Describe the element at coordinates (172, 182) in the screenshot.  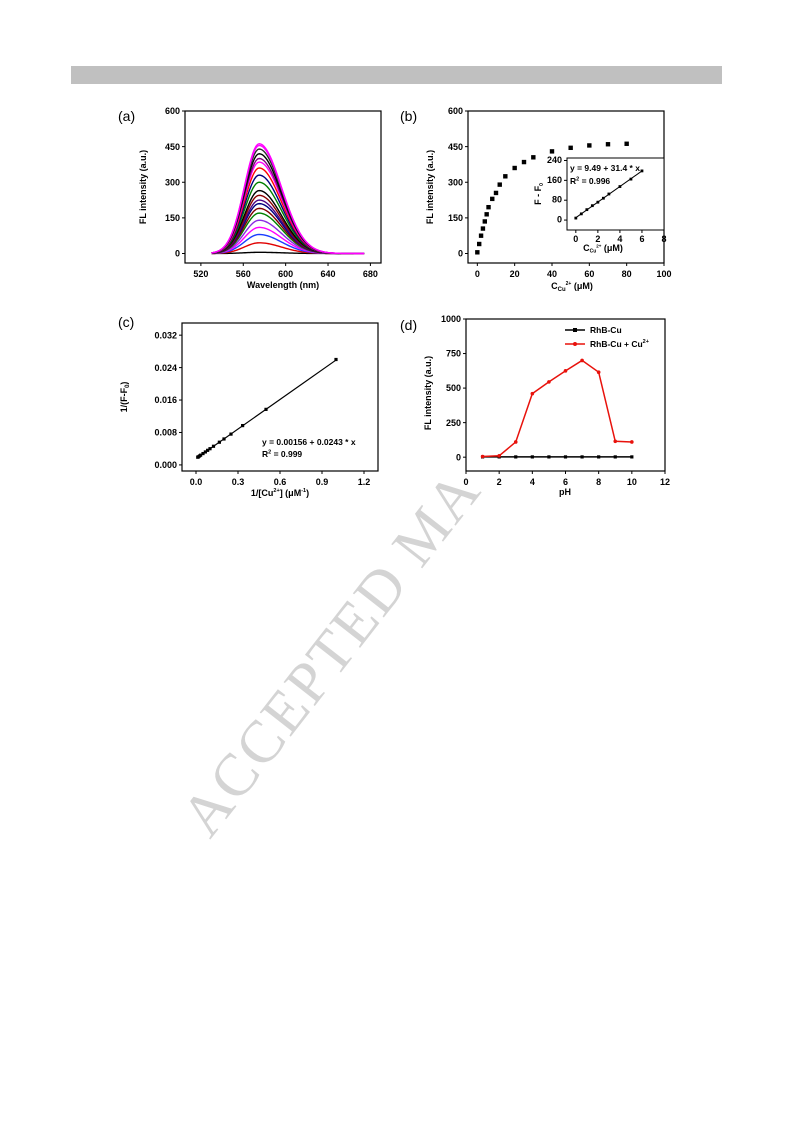
I see `chart-a-ytick-label: 300` at that location.